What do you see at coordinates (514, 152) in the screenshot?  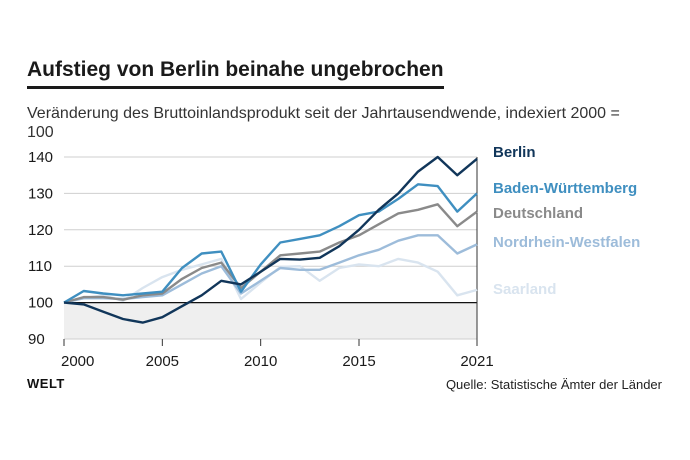 I see `legend-label: Berlin` at bounding box center [514, 152].